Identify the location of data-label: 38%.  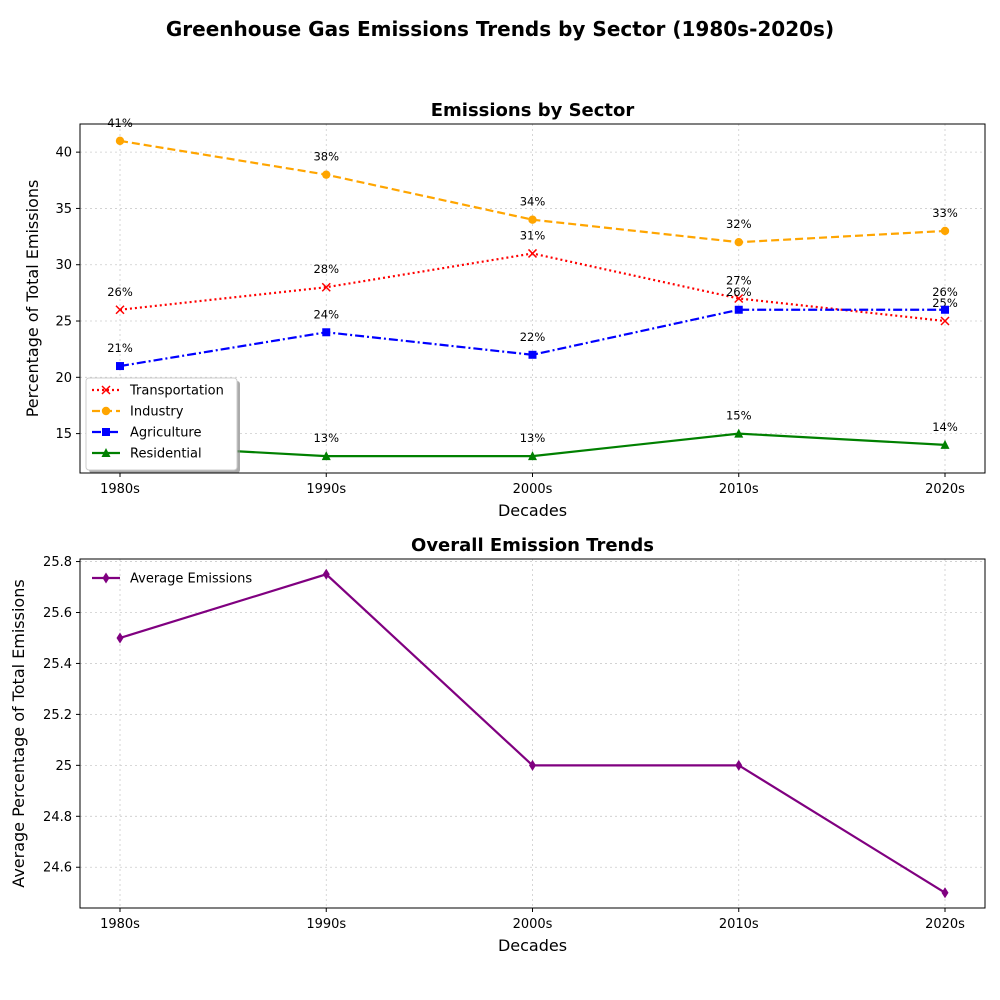
(326, 157).